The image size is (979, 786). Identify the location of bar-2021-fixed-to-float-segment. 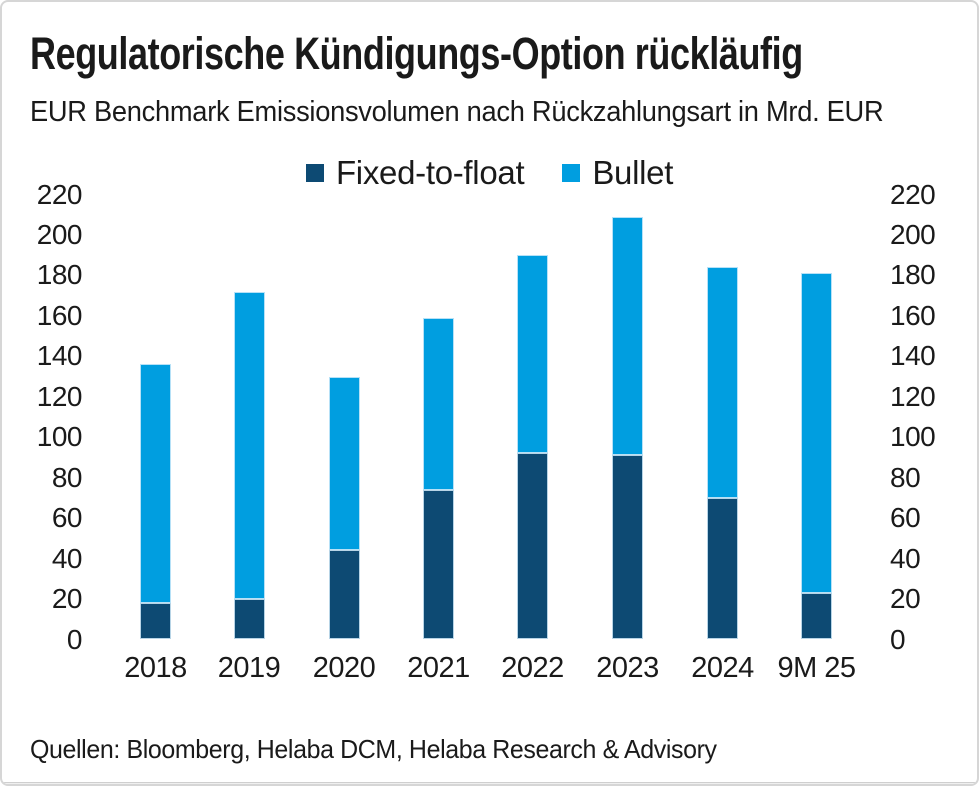
(438, 564).